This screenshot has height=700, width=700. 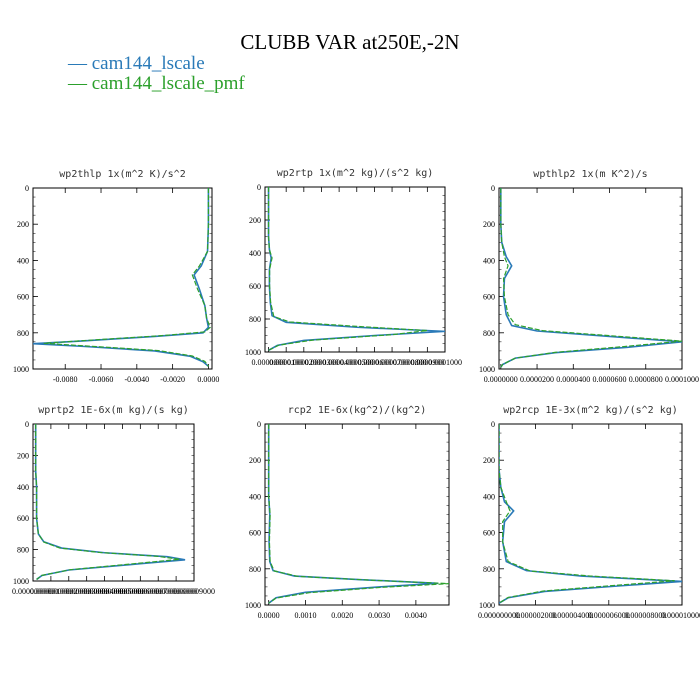 I want to click on x-tick-label: -0.0080, so click(x=65, y=379).